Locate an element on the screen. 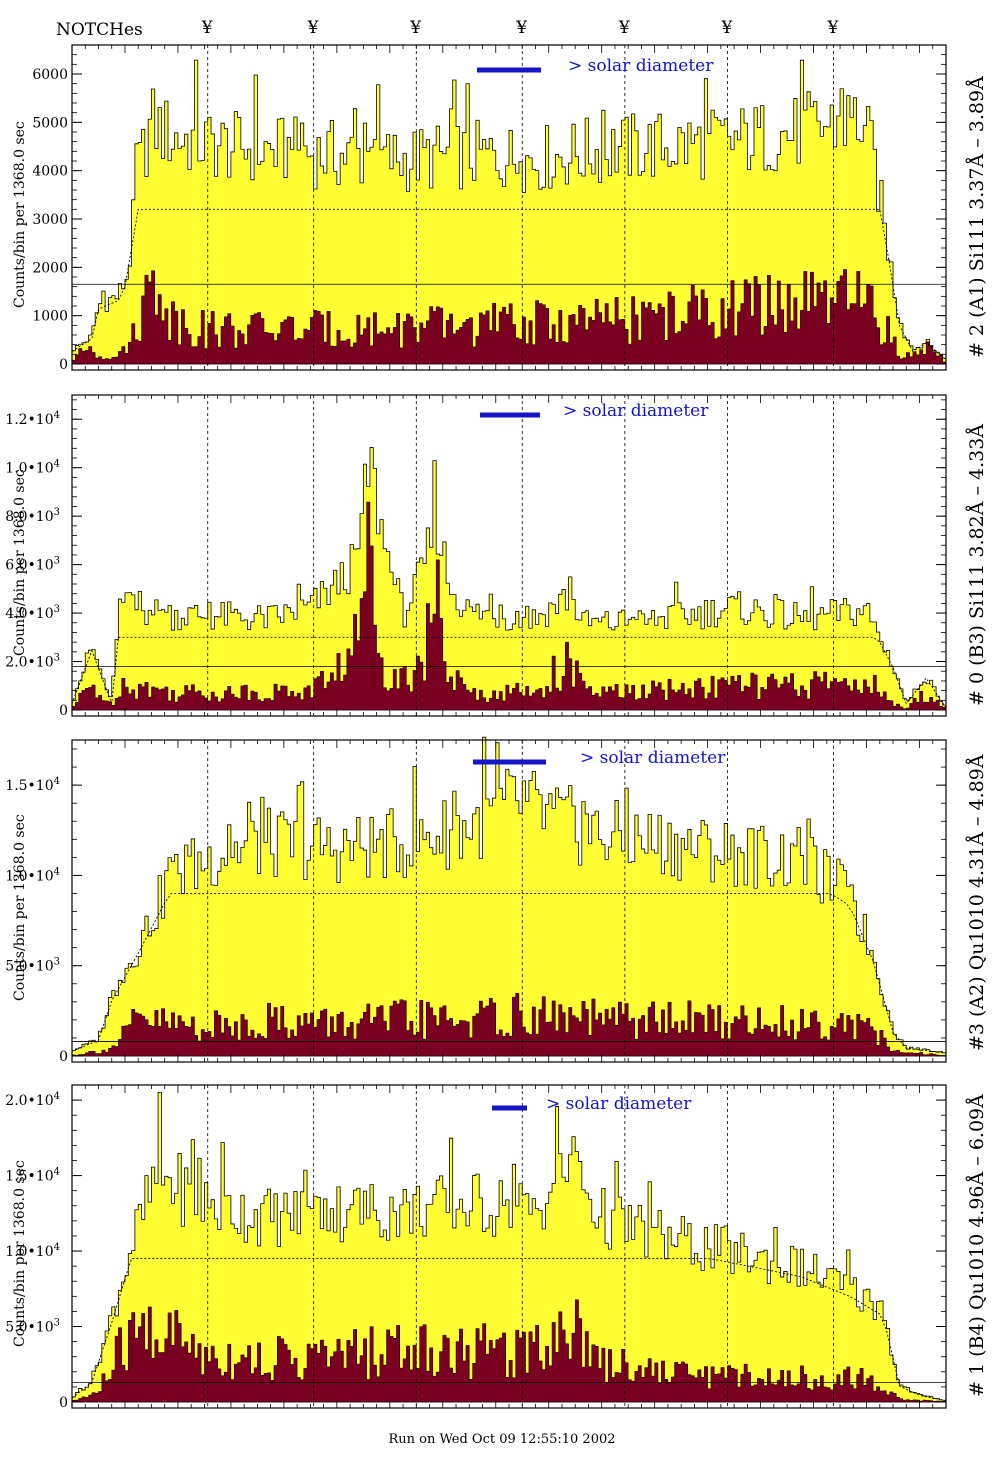 This screenshot has width=1004, height=1476. panel-1-ytick-label-1: 2.0•103 is located at coordinates (32, 662).